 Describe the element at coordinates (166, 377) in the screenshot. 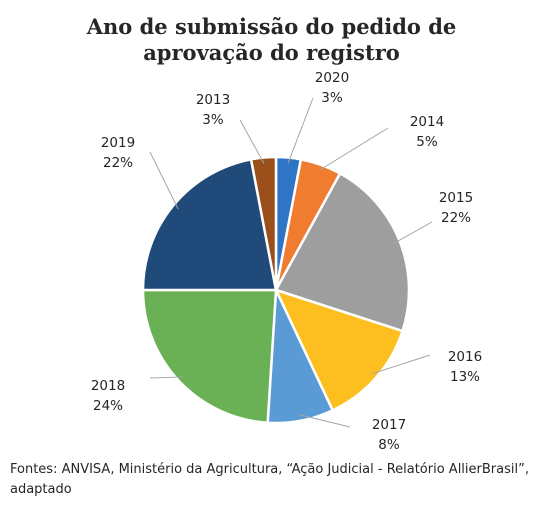

I see `leader-line-2018` at that location.